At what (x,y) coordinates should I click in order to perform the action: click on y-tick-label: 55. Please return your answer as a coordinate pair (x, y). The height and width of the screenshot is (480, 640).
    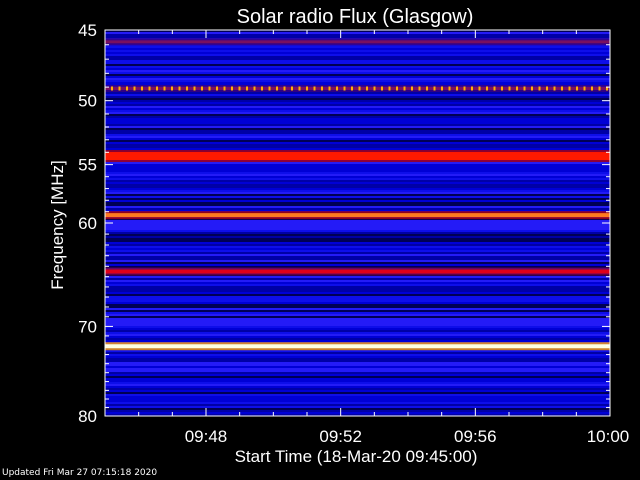
    Looking at the image, I should click on (87, 165).